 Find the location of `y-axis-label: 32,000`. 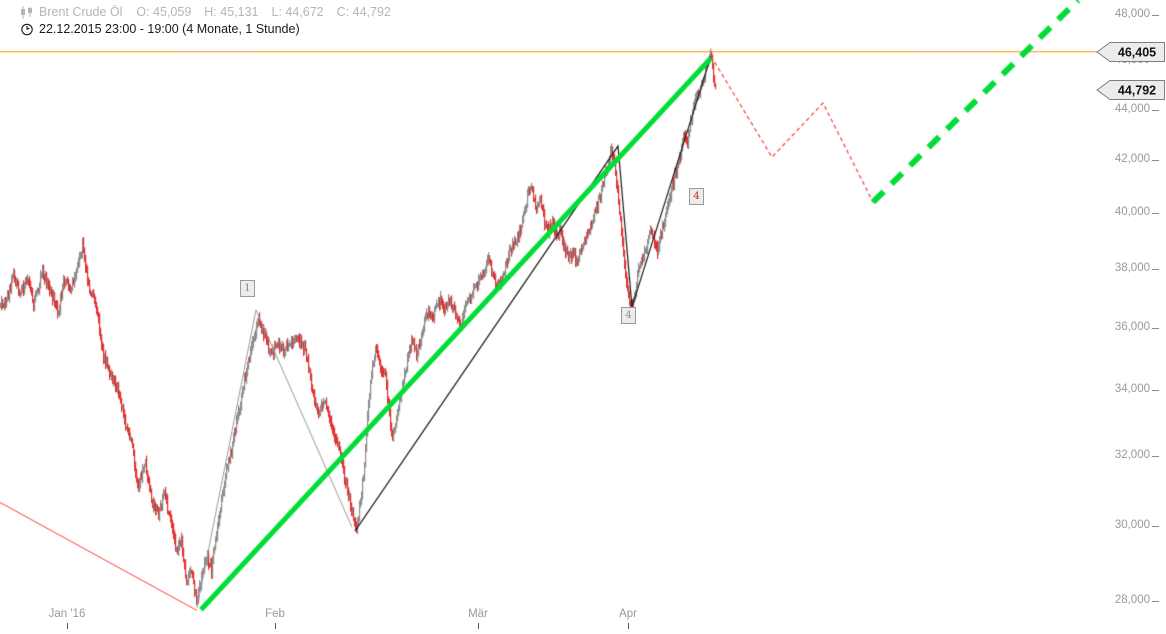

y-axis-label: 32,000 is located at coordinates (1132, 454).